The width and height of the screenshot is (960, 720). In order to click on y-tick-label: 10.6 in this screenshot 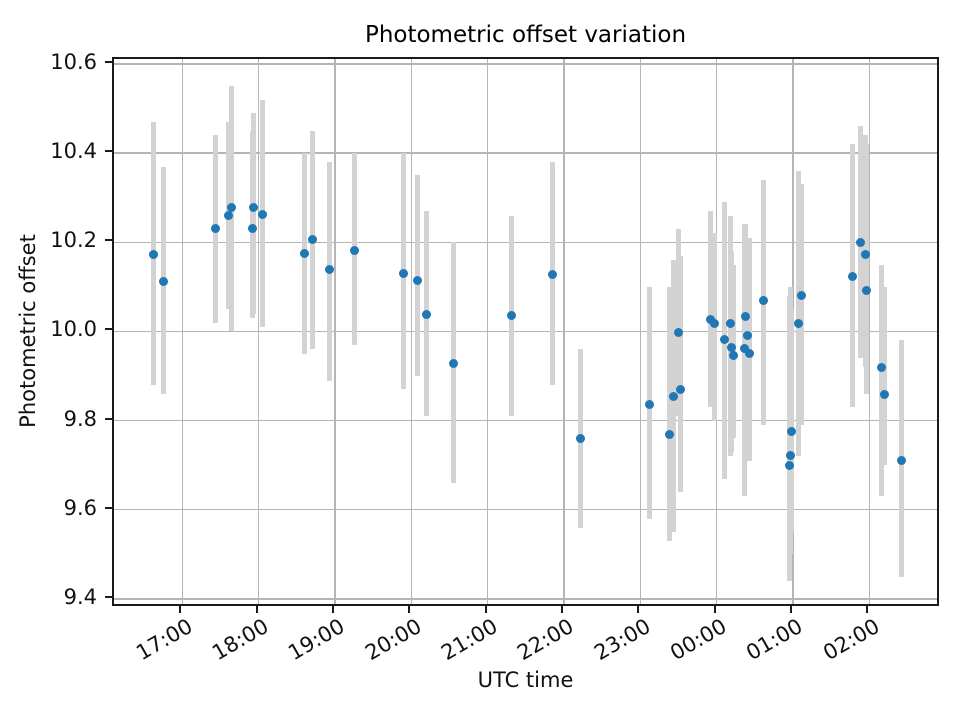, I will do `click(73, 62)`.